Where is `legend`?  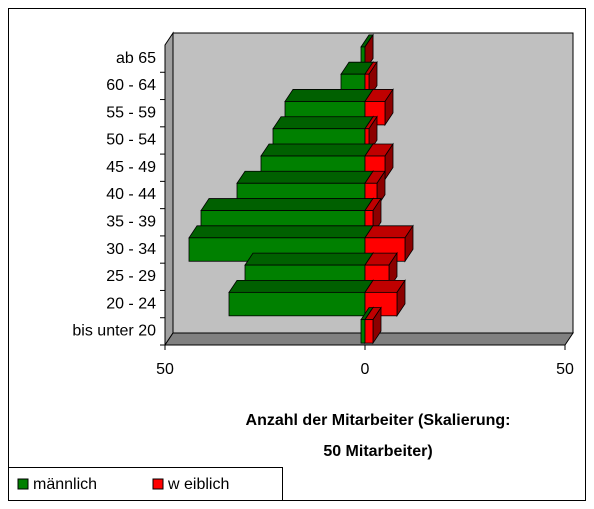 legend is located at coordinates (145, 484).